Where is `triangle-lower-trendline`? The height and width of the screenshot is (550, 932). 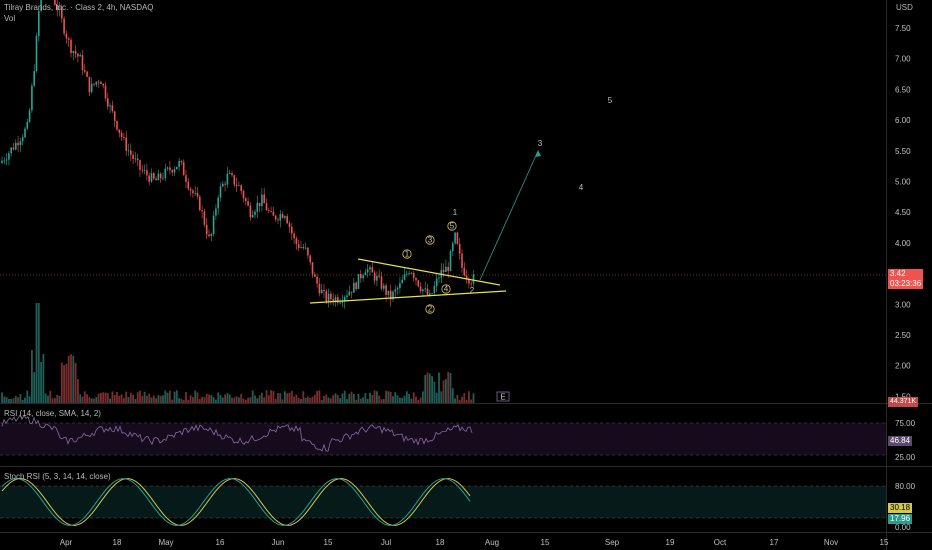
triangle-lower-trendline is located at coordinates (408, 297).